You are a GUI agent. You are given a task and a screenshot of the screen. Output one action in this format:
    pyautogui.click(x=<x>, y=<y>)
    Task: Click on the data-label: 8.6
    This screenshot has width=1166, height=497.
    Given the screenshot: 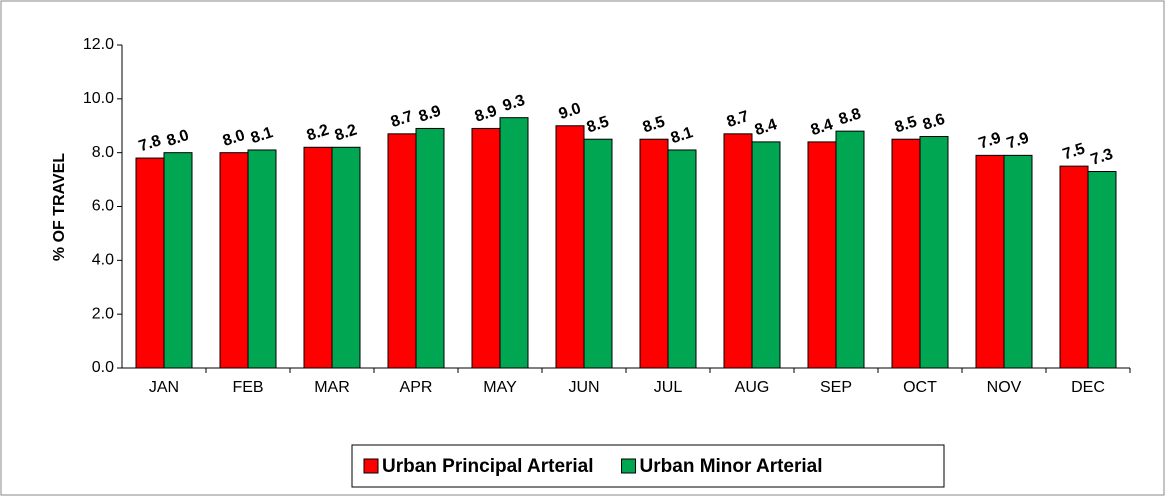 What is the action you would take?
    pyautogui.click(x=934, y=122)
    